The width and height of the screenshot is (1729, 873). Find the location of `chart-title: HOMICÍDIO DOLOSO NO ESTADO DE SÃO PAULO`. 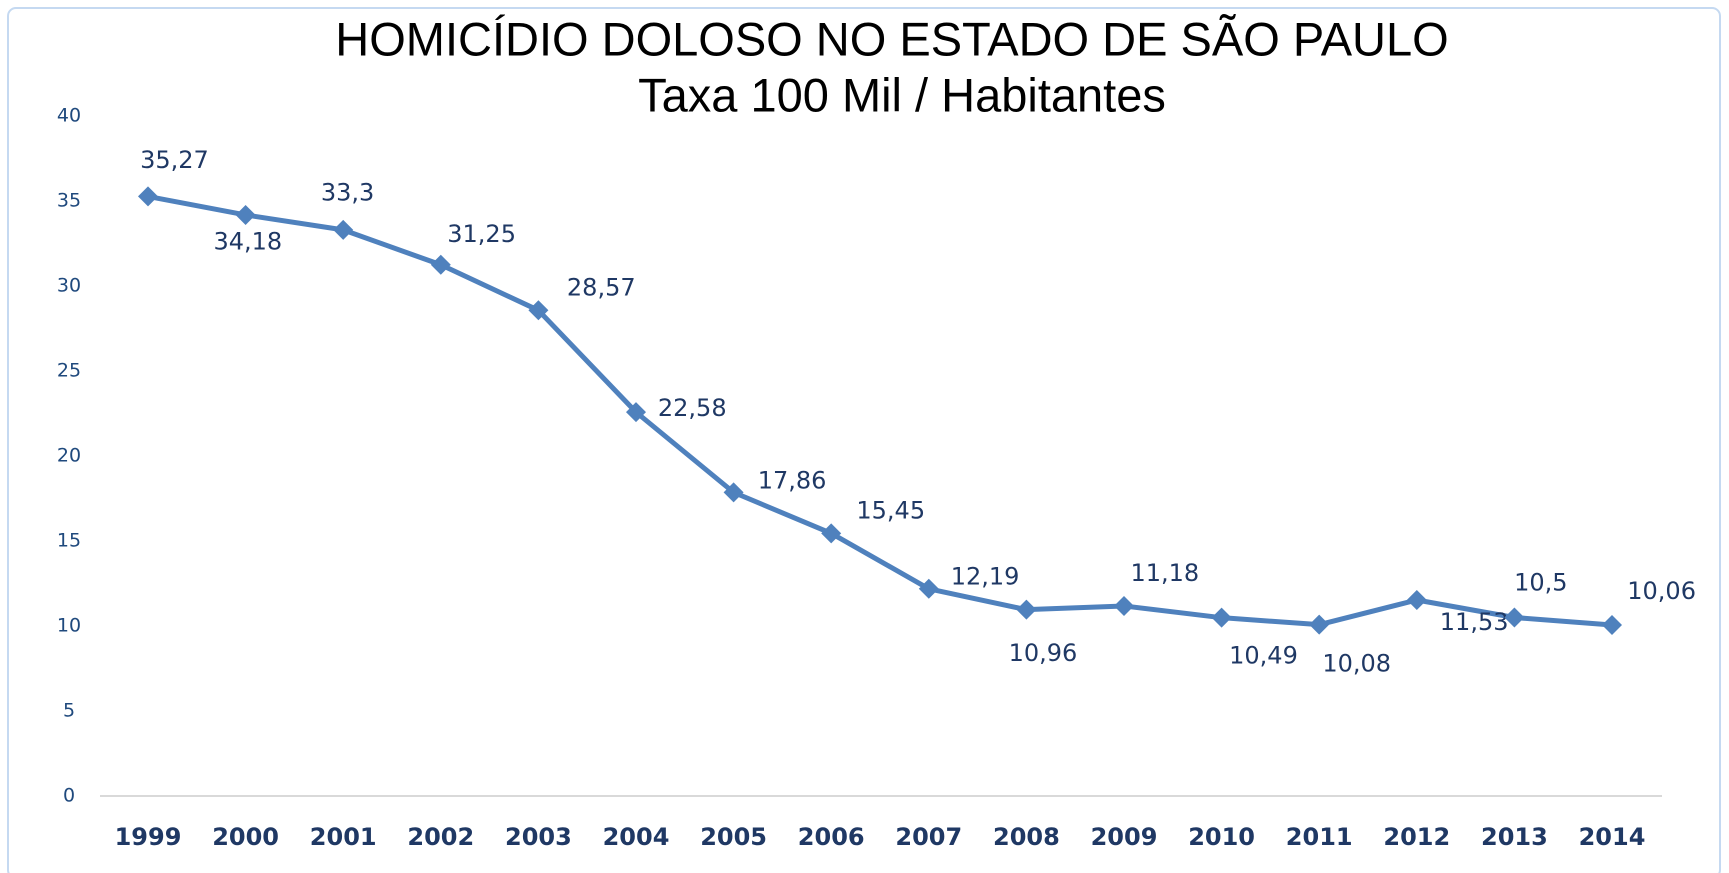

chart-title: HOMICÍDIO DOLOSO NO ESTADO DE SÃO PAULO is located at coordinates (891, 38).